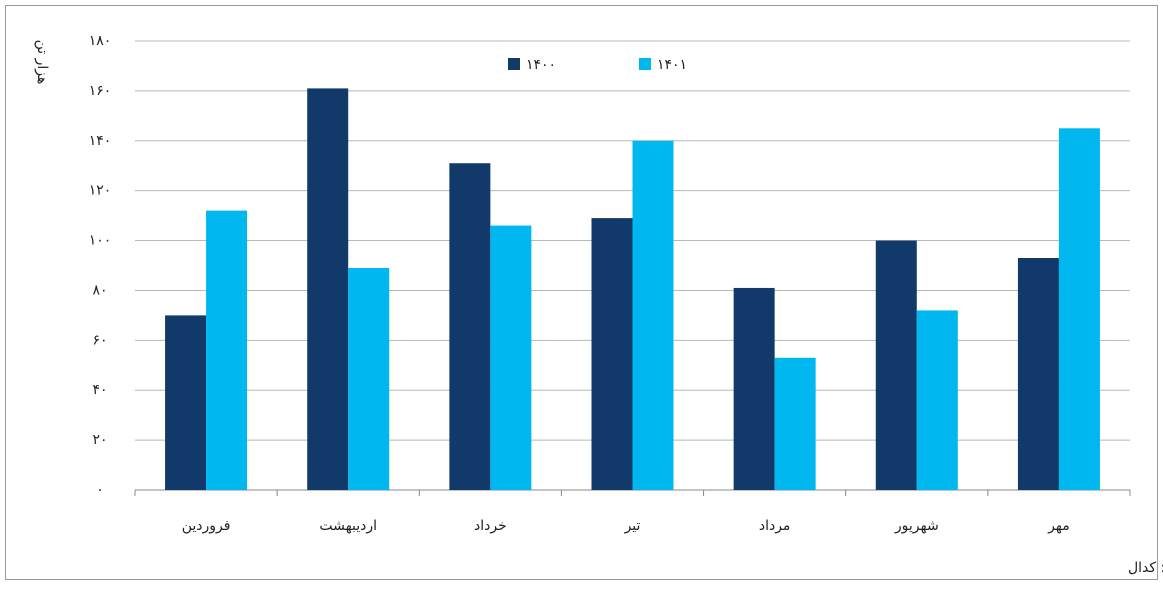  I want to click on y-tick-label: ۱۴۰, so click(100, 141).